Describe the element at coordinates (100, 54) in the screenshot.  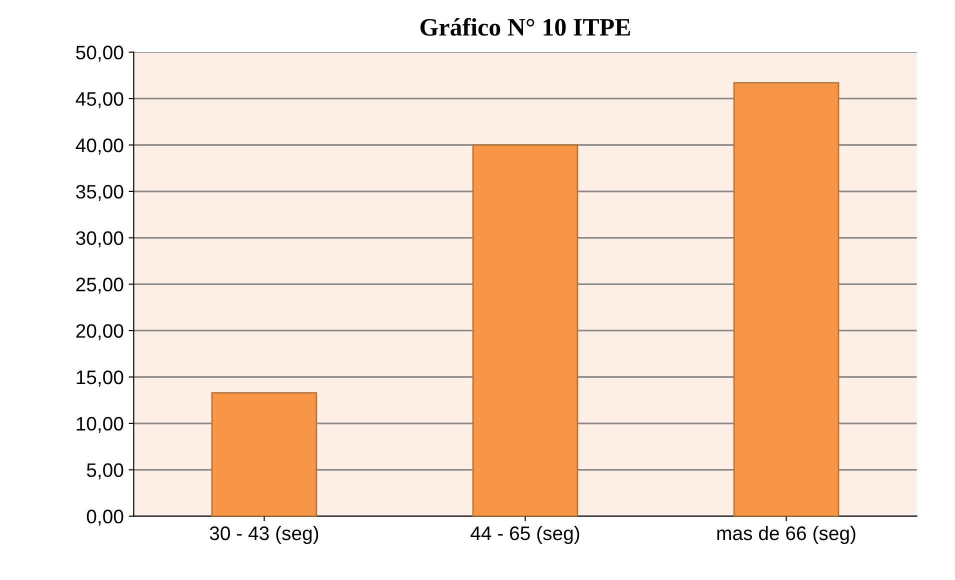
I see `y-tick-label: 50,00` at that location.